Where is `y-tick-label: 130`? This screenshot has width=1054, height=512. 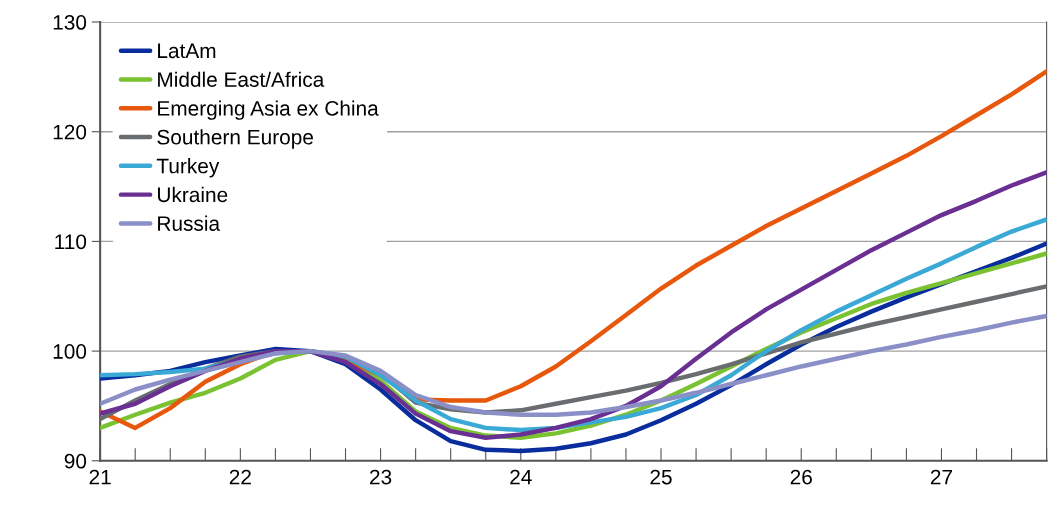
y-tick-label: 130 is located at coordinates (70, 22).